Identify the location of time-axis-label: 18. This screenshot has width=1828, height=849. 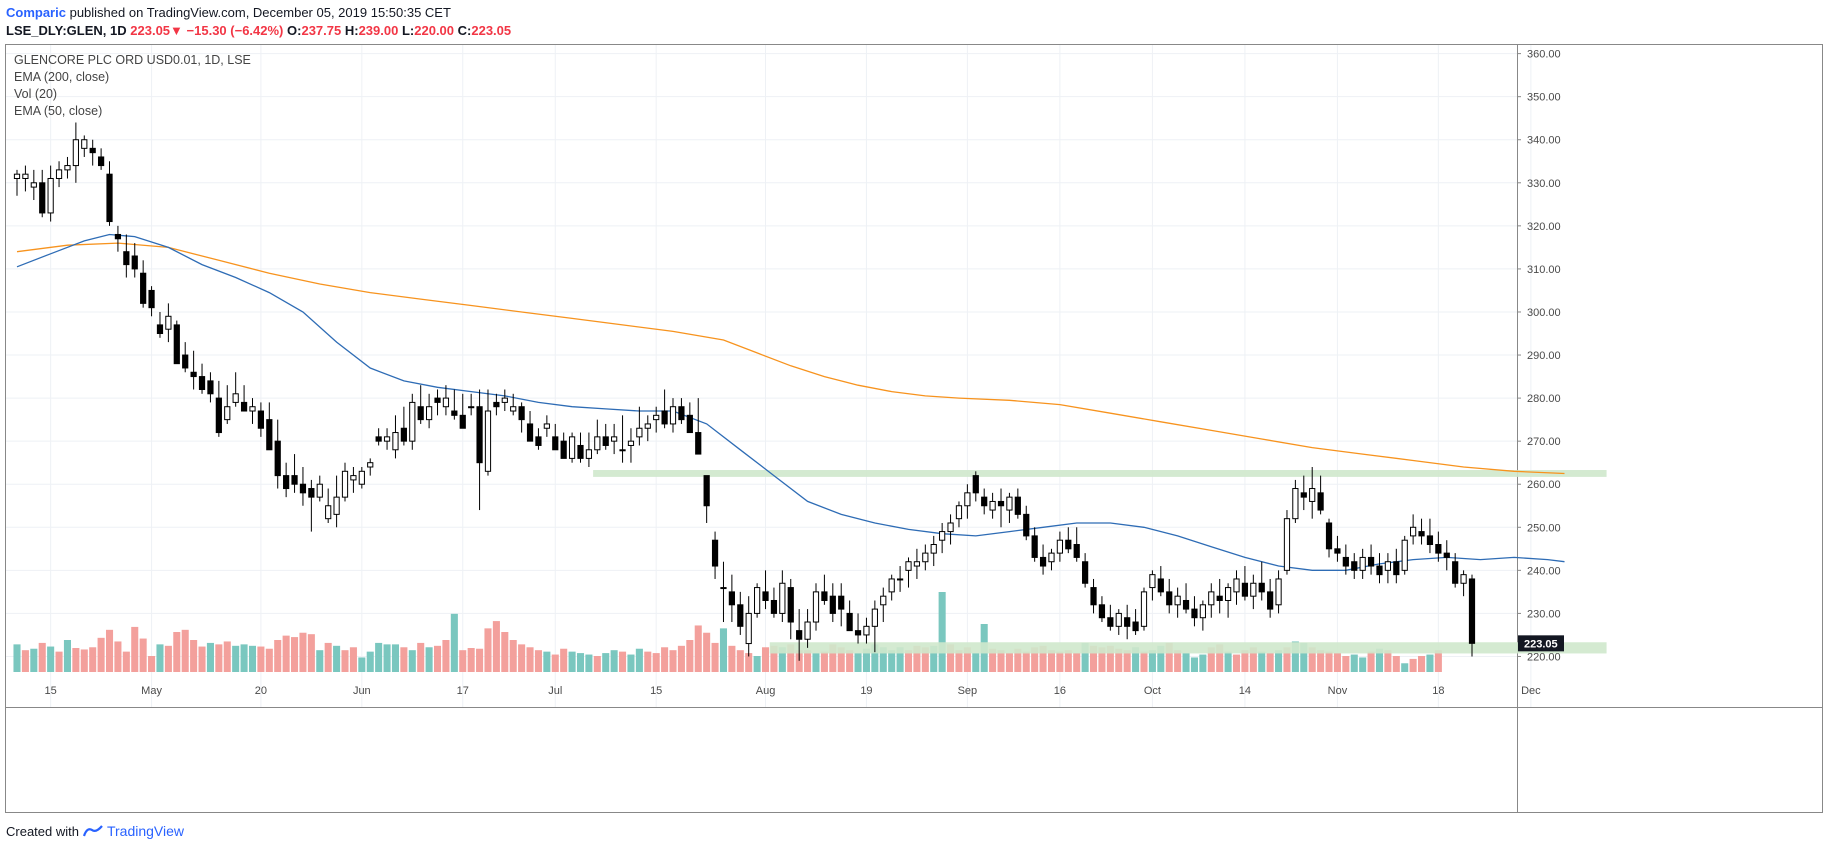
(1438, 691).